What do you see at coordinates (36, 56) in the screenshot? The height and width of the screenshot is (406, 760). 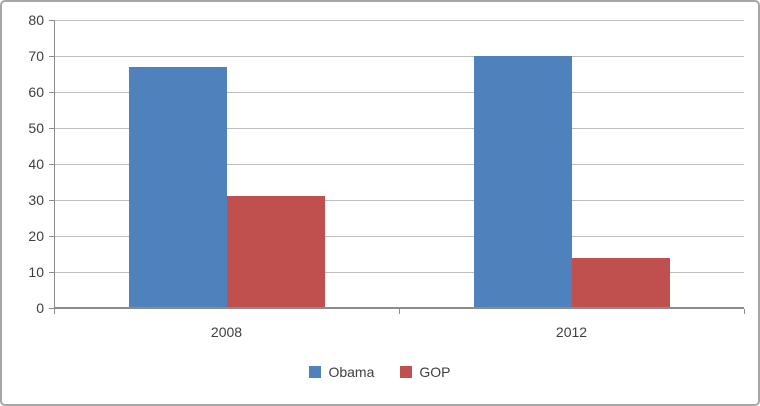 I see `y-tick-label-70: 70` at bounding box center [36, 56].